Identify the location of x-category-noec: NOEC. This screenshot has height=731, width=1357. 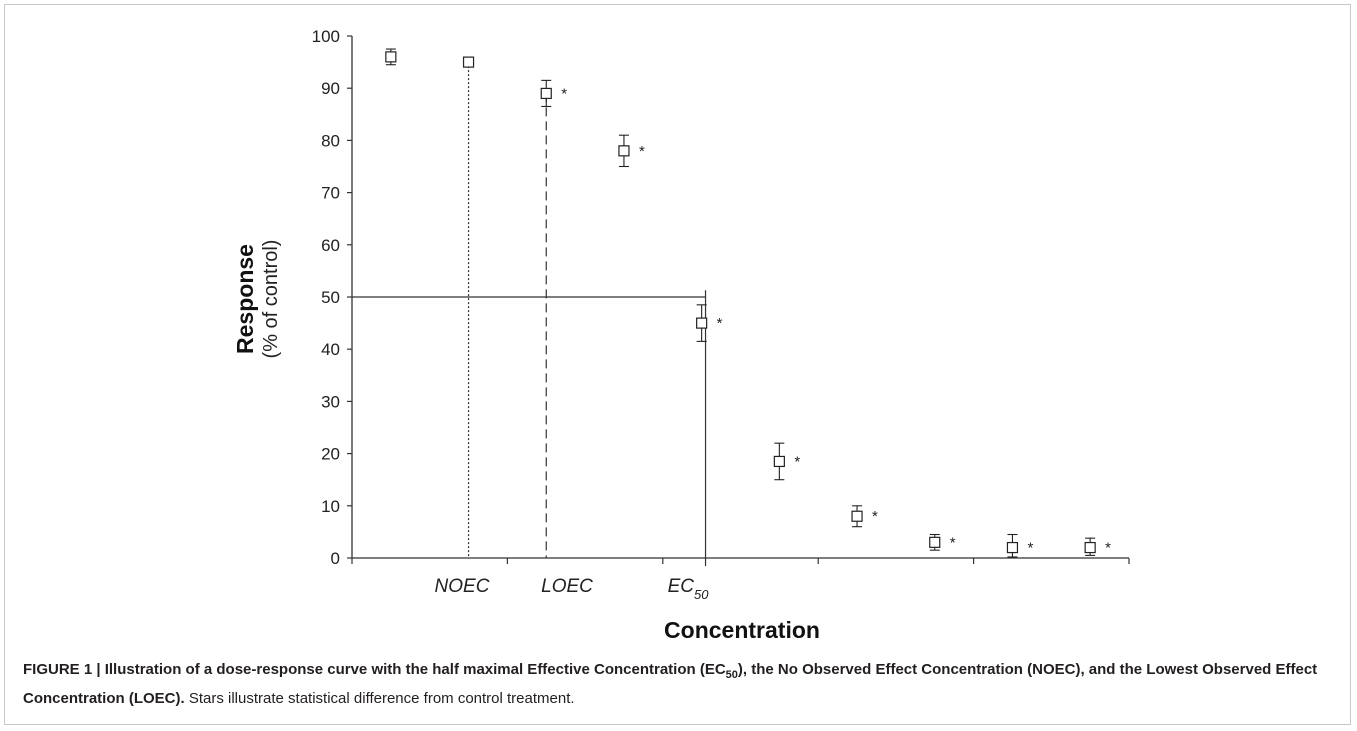
(462, 586).